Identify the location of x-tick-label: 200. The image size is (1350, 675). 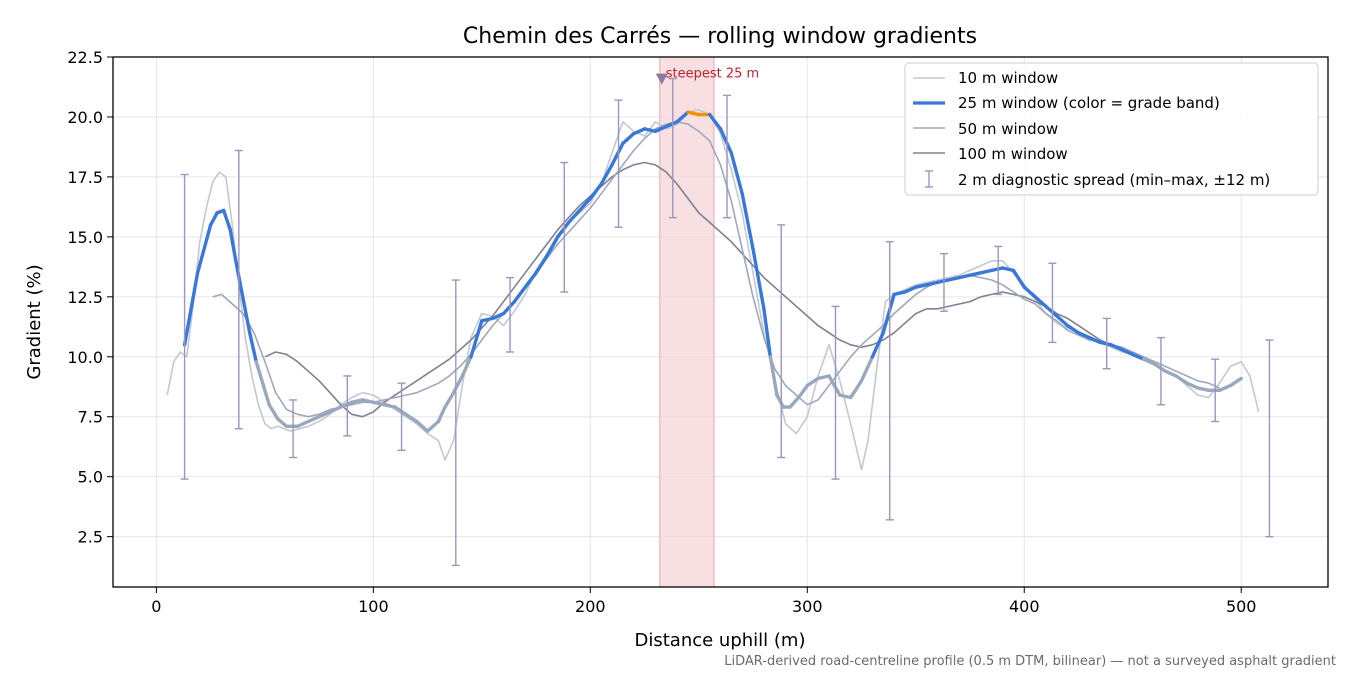
(590, 606).